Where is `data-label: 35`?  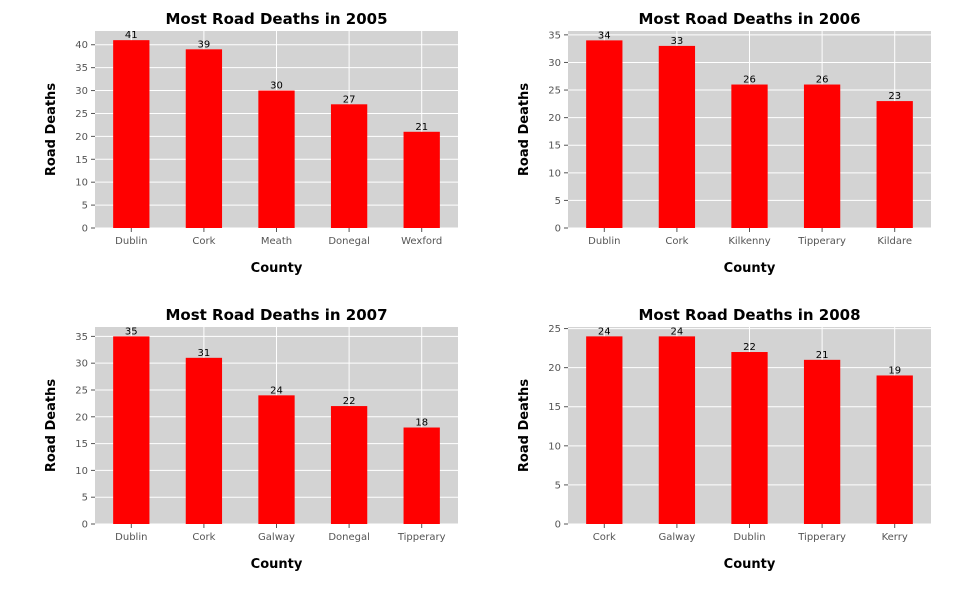 data-label: 35 is located at coordinates (131, 331).